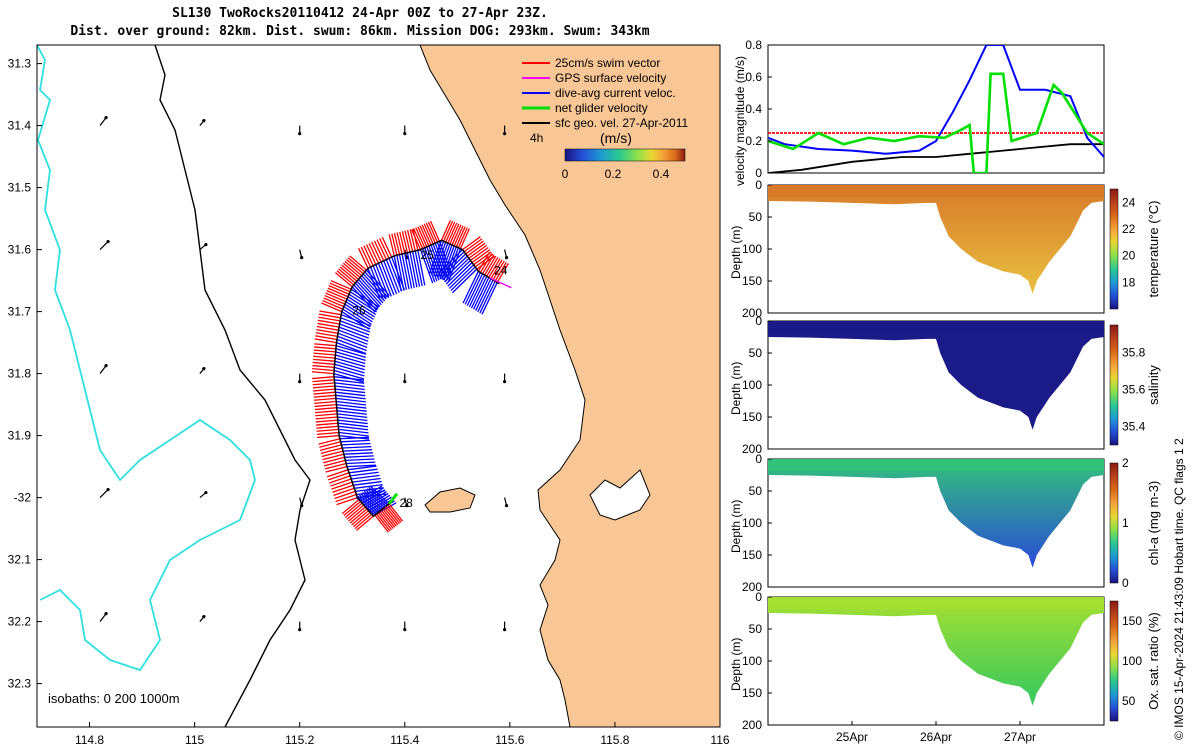 The width and height of the screenshot is (1200, 750). I want to click on map-y-tick-label: 31.6, so click(20, 250).